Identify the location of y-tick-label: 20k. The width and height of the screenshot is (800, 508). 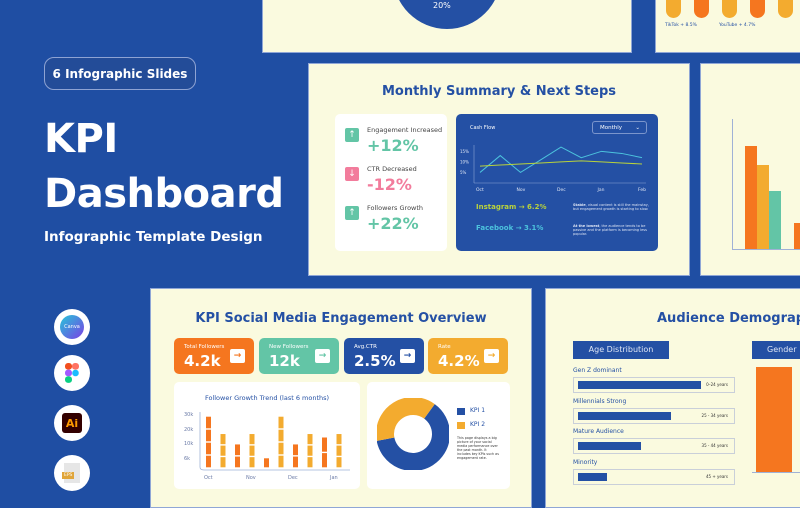
(188, 430).